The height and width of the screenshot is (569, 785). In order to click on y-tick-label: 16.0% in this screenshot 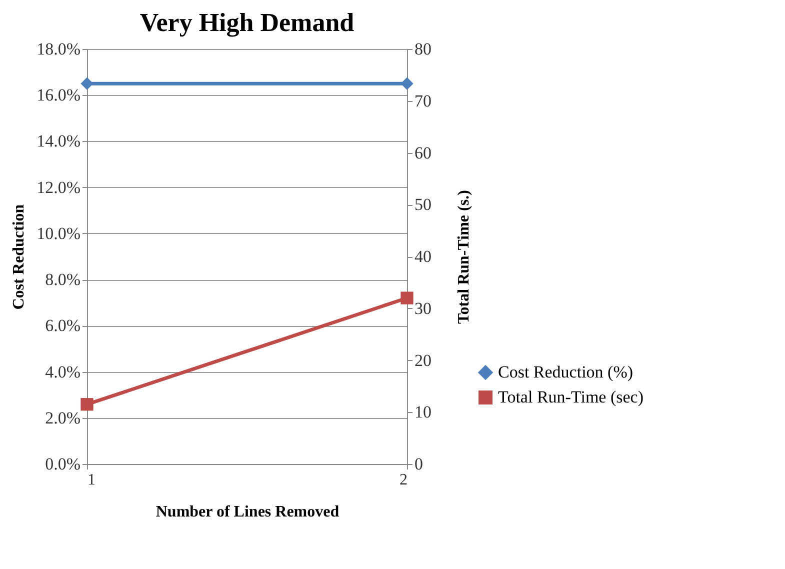, I will do `click(58, 95)`.